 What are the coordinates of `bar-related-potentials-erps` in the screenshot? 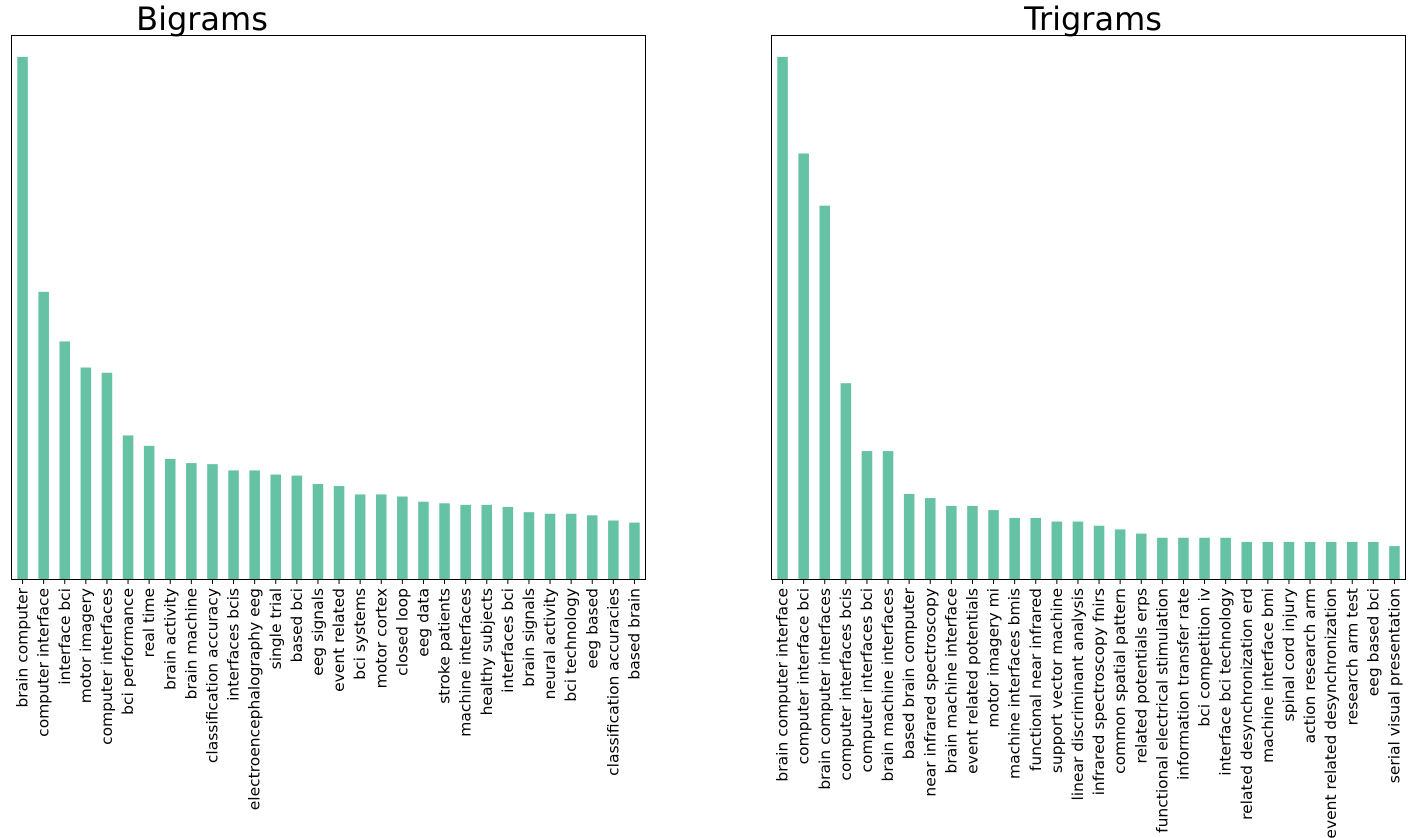 It's located at (1141, 556).